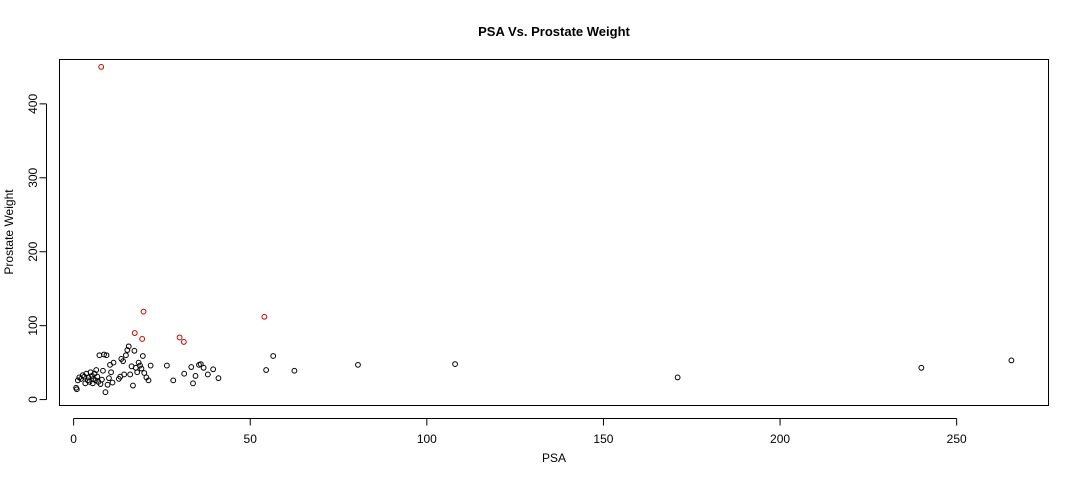  Describe the element at coordinates (957, 439) in the screenshot. I see `x-tick-label: 250` at that location.